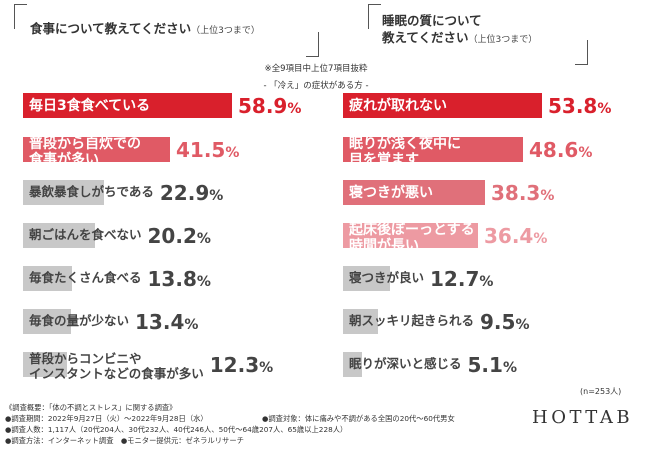 This screenshot has height=450, width=650. I want to click on value-label-sleep-1: 53.8%, so click(580, 106).